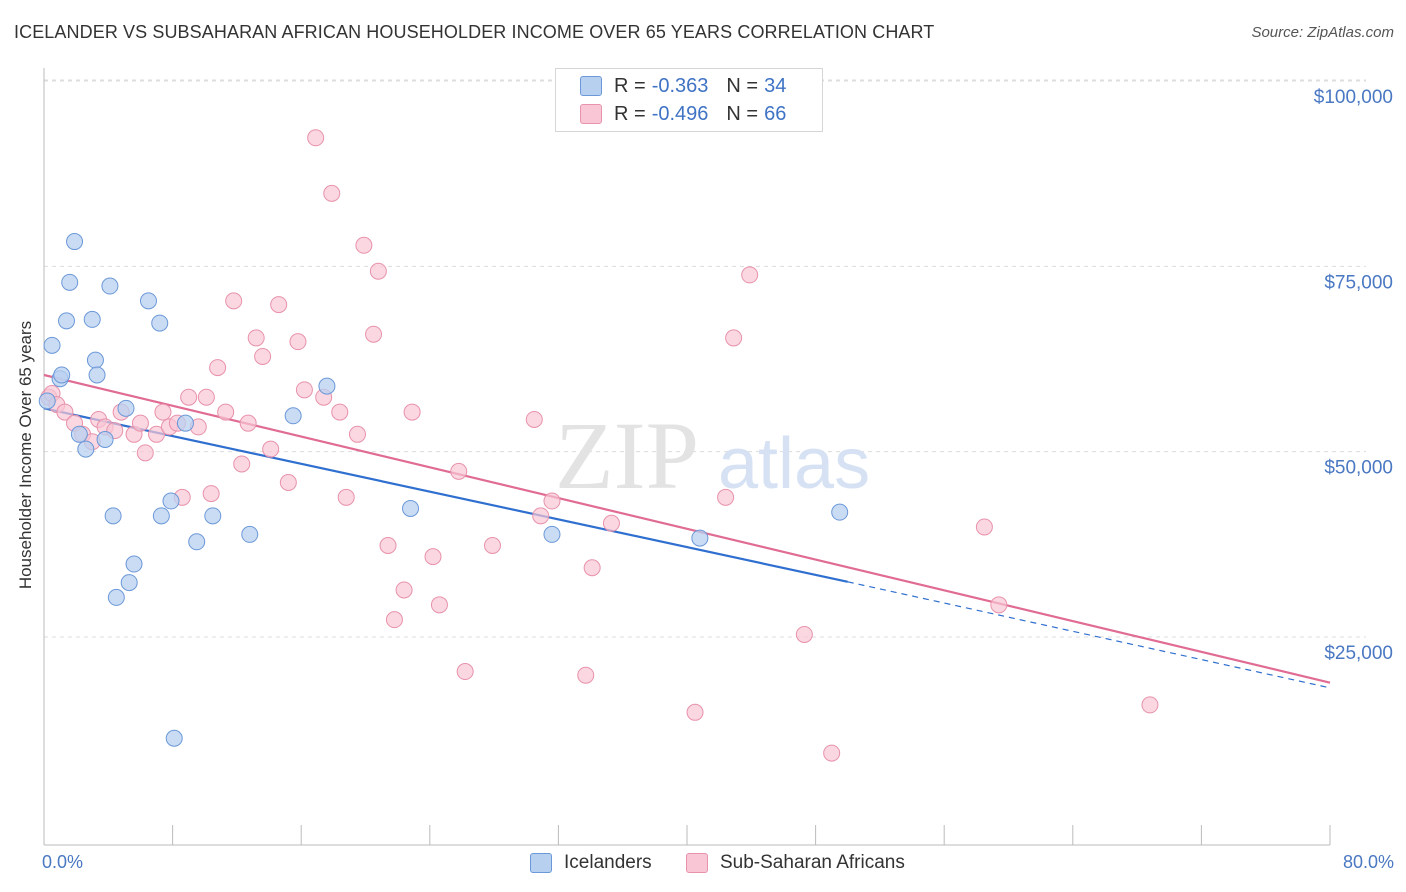 The width and height of the screenshot is (1406, 892). I want to click on trend-line-icelanders, so click(445, 495).